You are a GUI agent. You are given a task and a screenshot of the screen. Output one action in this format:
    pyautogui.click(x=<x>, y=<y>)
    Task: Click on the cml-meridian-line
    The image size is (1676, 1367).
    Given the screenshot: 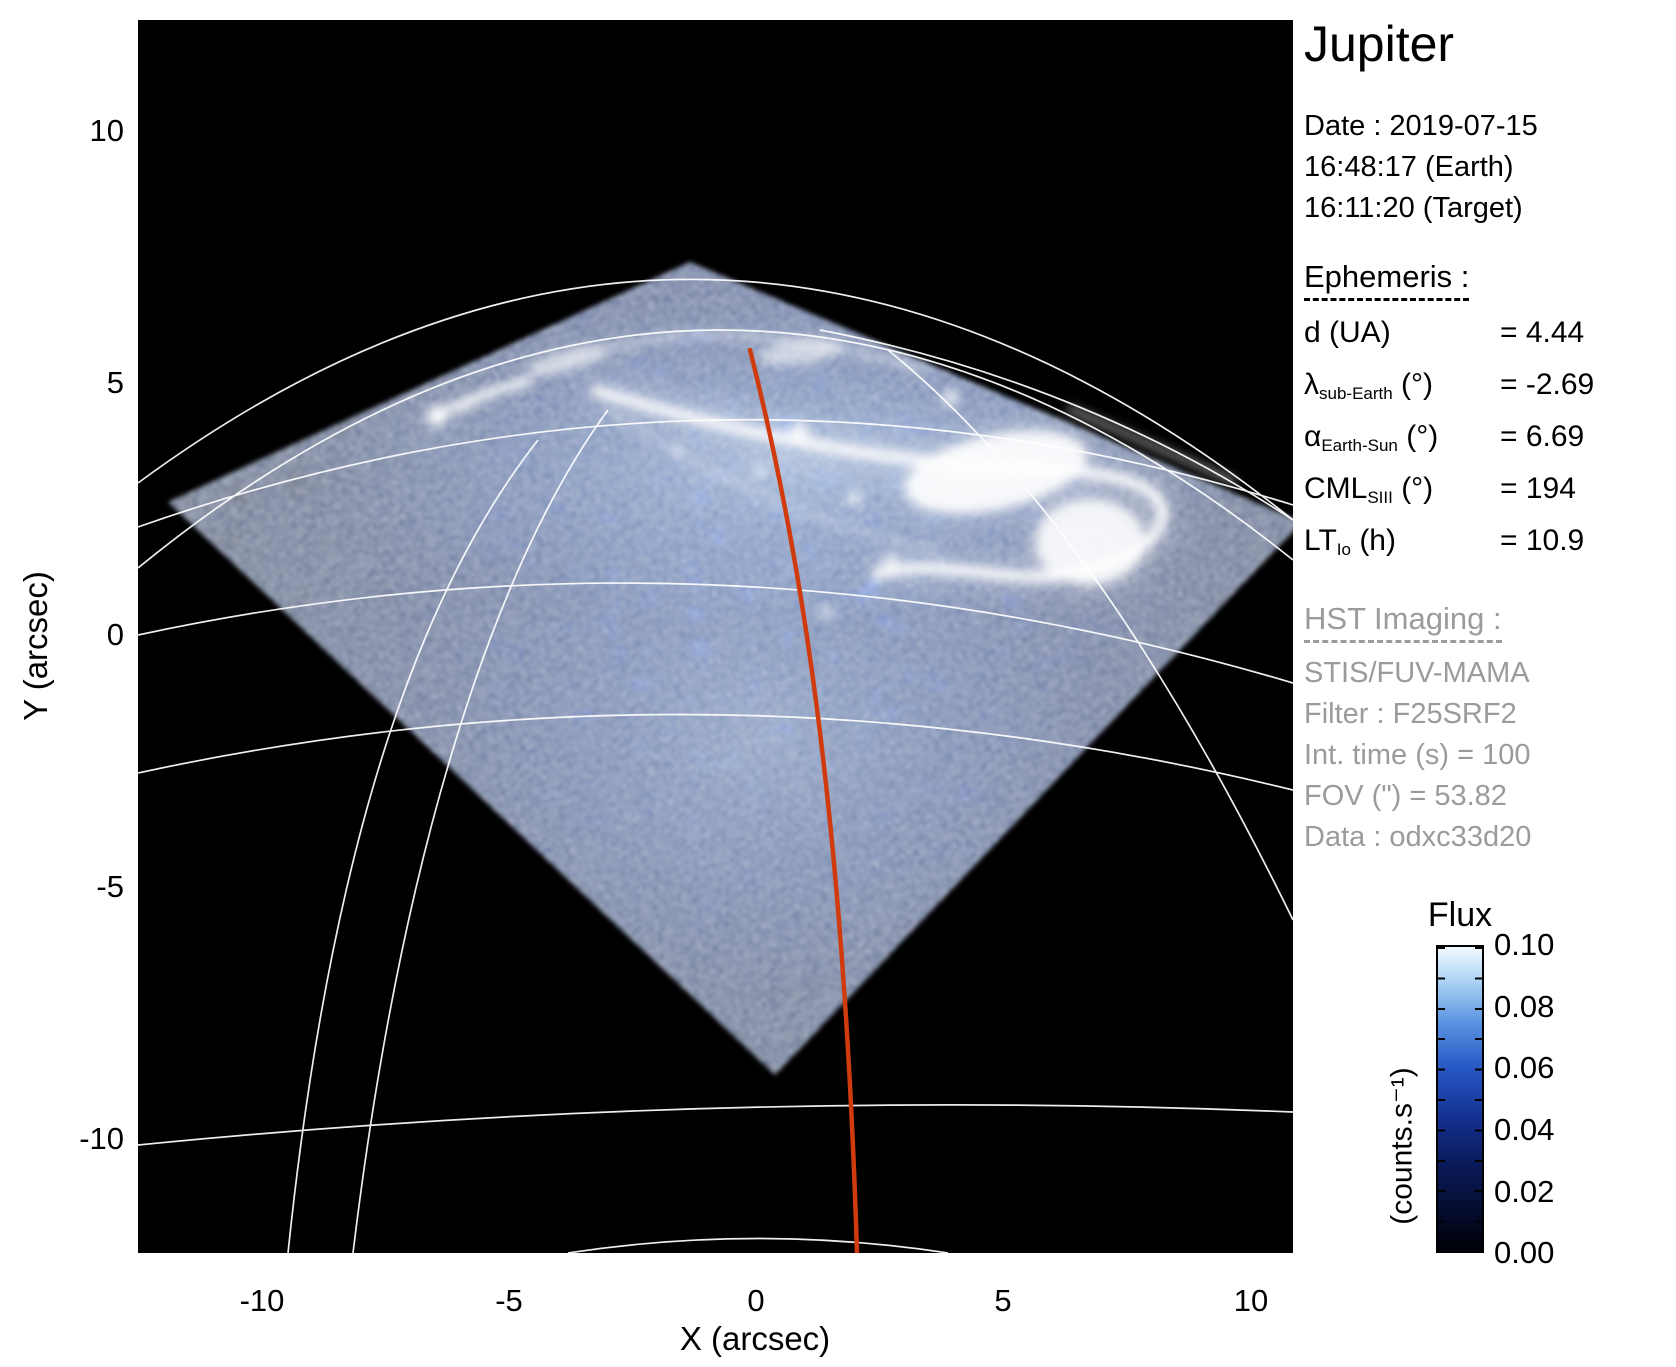 What is the action you would take?
    pyautogui.click(x=803, y=800)
    